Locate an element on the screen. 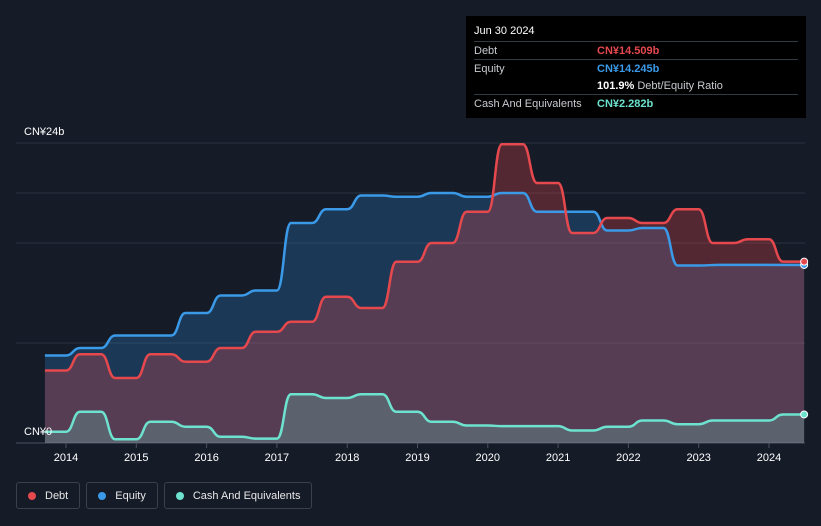  debt-dot-icon is located at coordinates (32, 495).